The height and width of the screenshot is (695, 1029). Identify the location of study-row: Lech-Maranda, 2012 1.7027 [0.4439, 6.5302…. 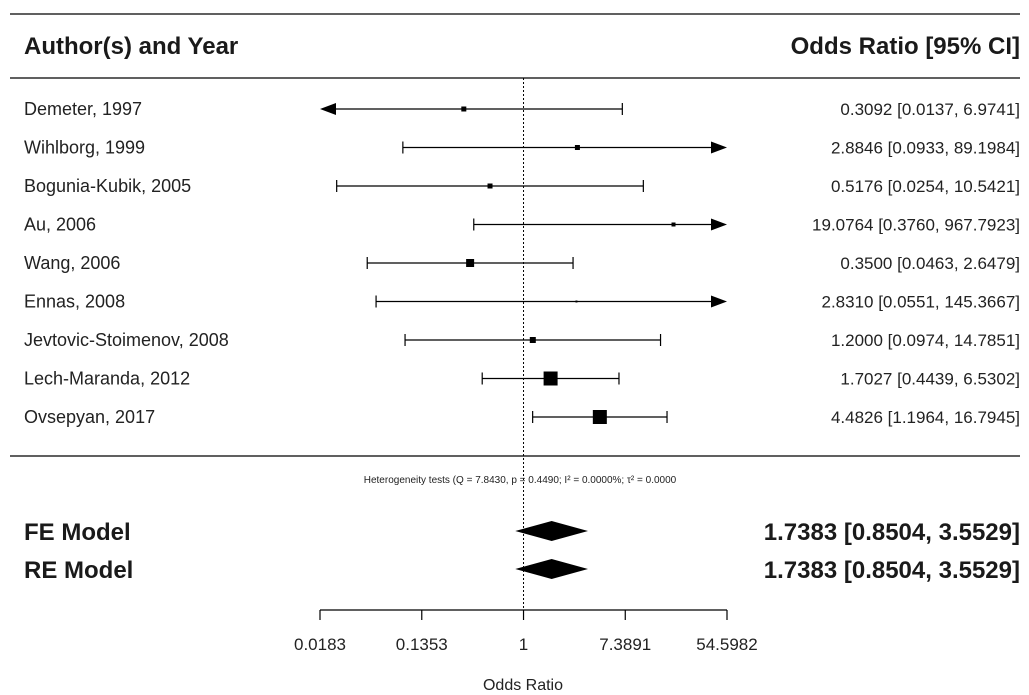
(522, 379).